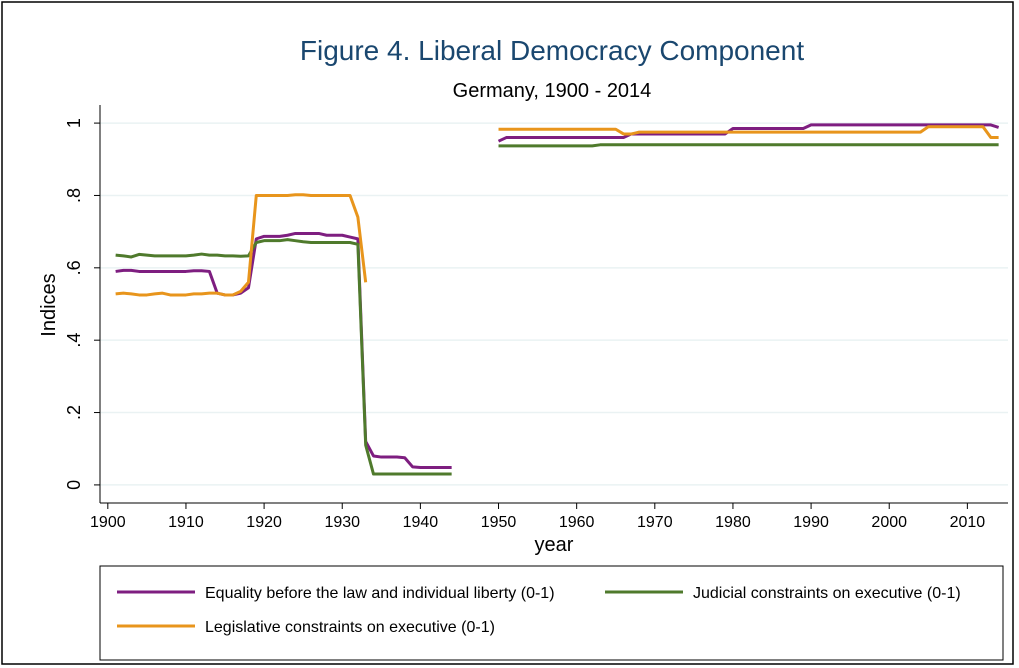 This screenshot has width=1019, height=668. Describe the element at coordinates (74, 485) in the screenshot. I see `y-tick-label: 0` at that location.